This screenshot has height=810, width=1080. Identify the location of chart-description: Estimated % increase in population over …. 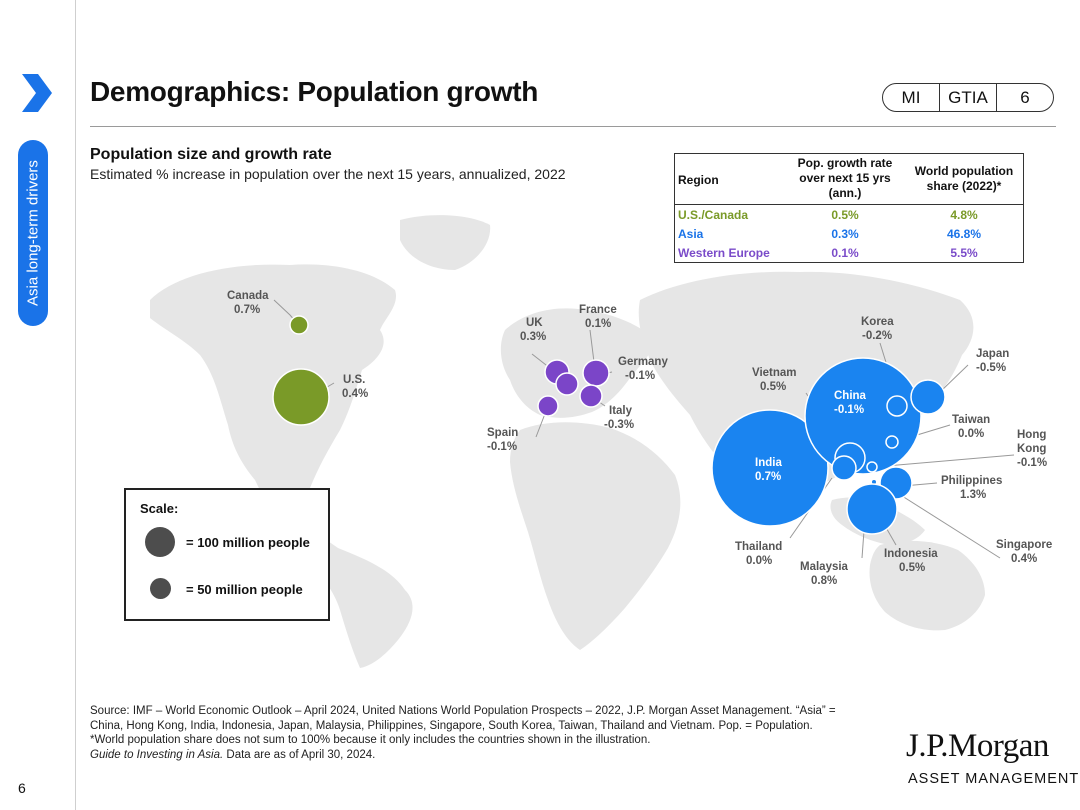
(328, 174).